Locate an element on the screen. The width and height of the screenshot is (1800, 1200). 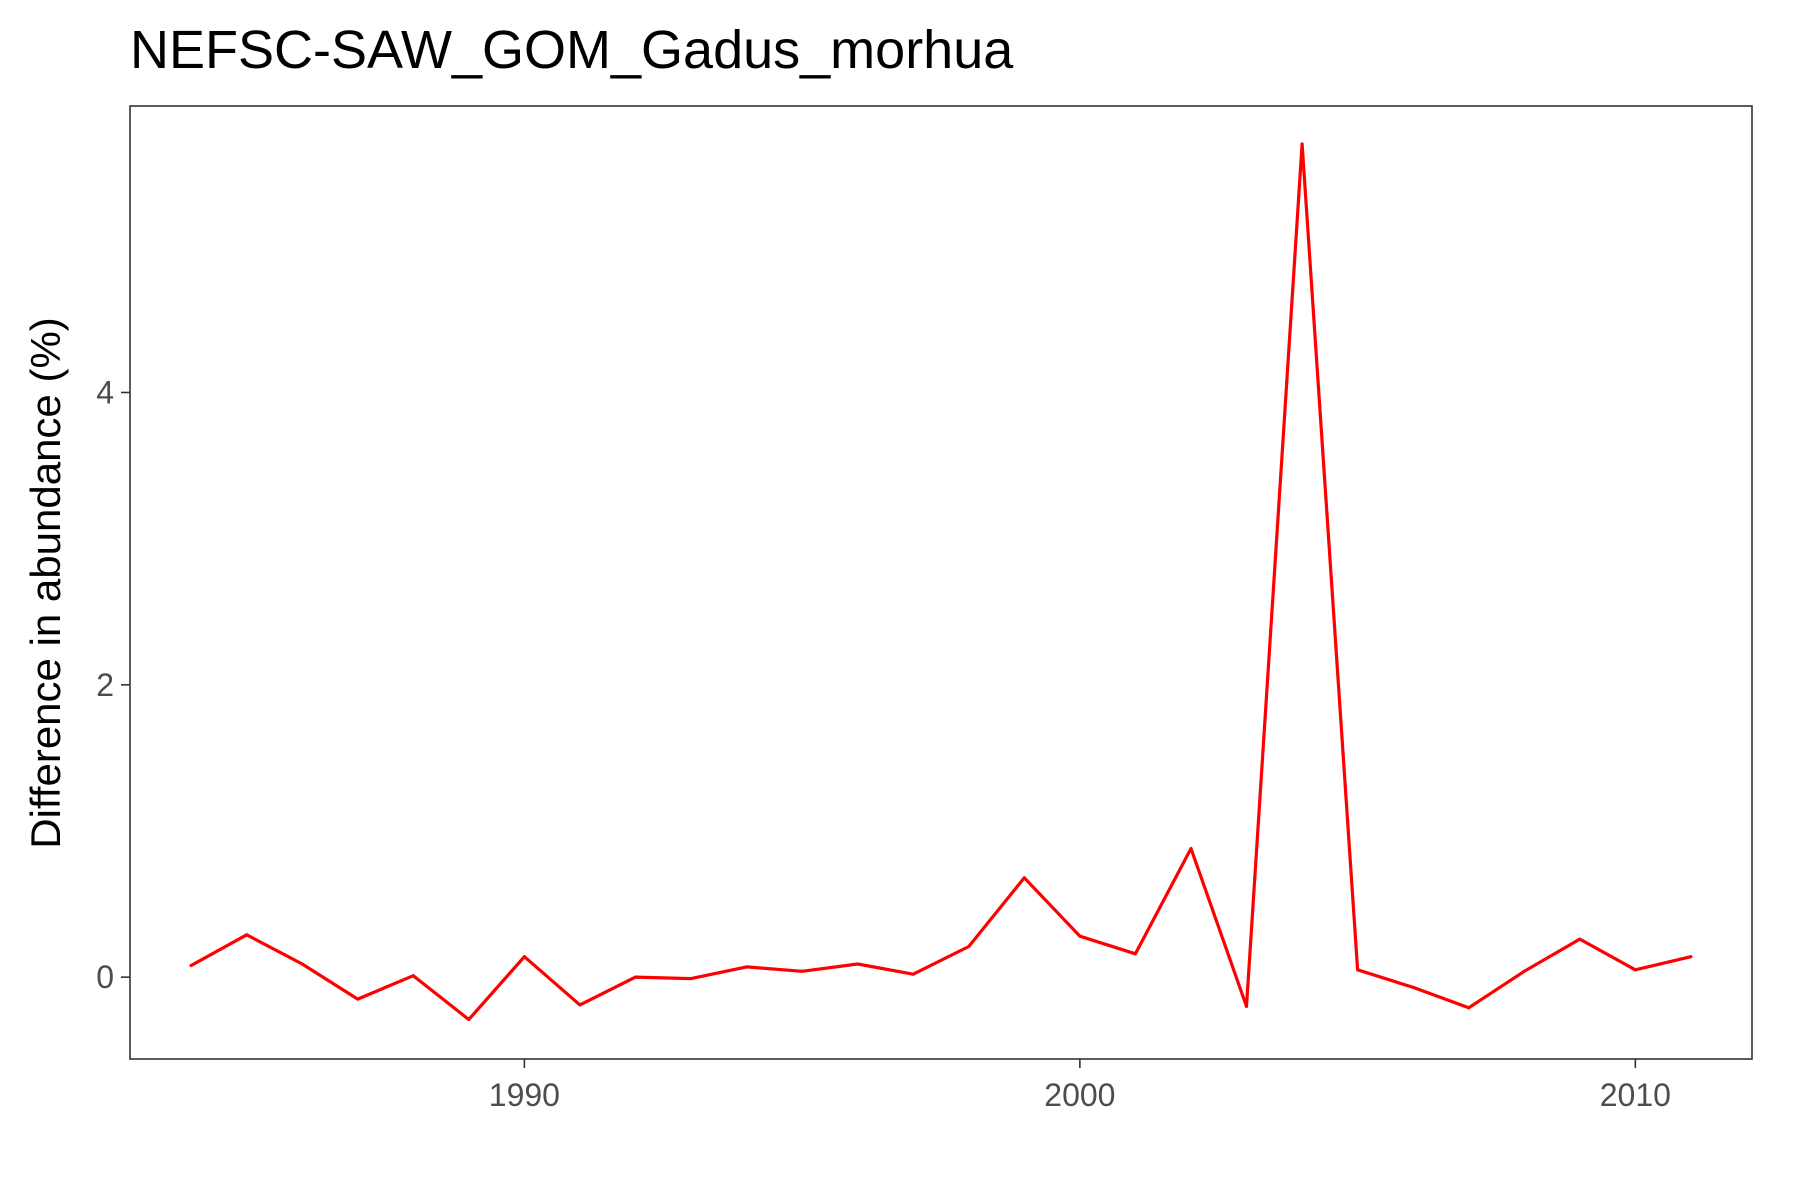
y-axis-title: Difference in abundance (%) is located at coordinates (45, 583).